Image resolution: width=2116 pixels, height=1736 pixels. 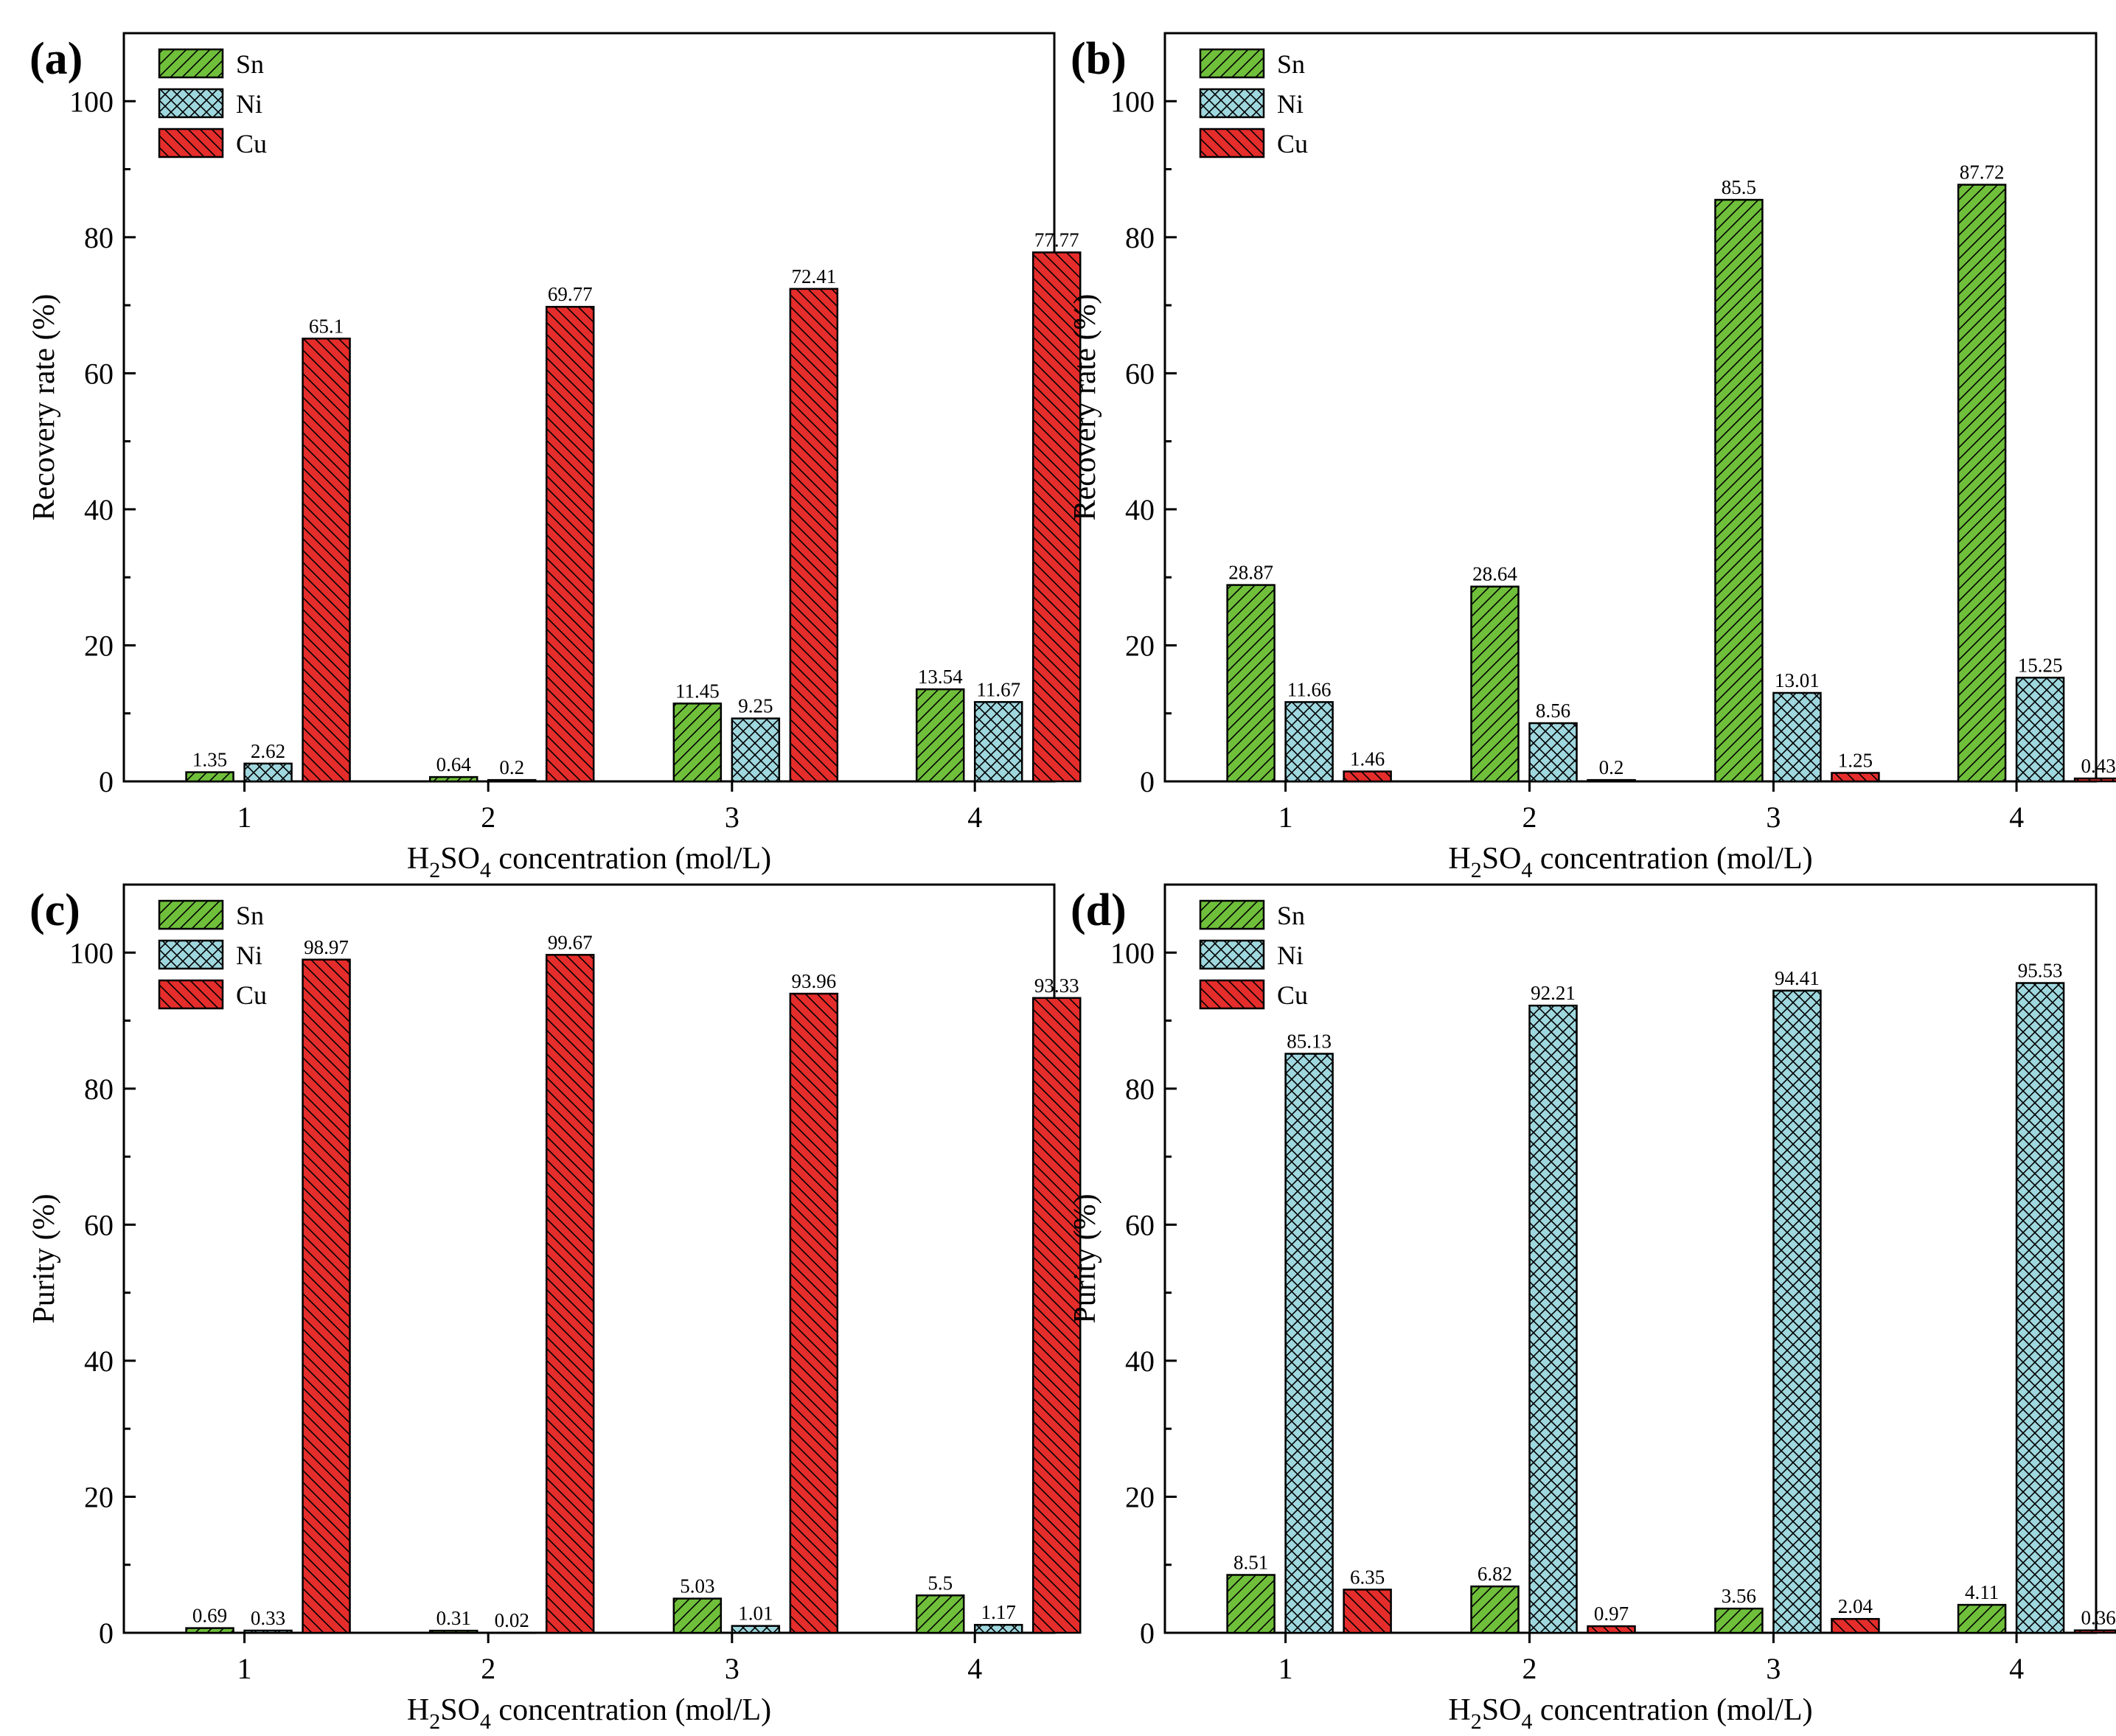 I want to click on x-tick-label: 3, so click(x=1773, y=817).